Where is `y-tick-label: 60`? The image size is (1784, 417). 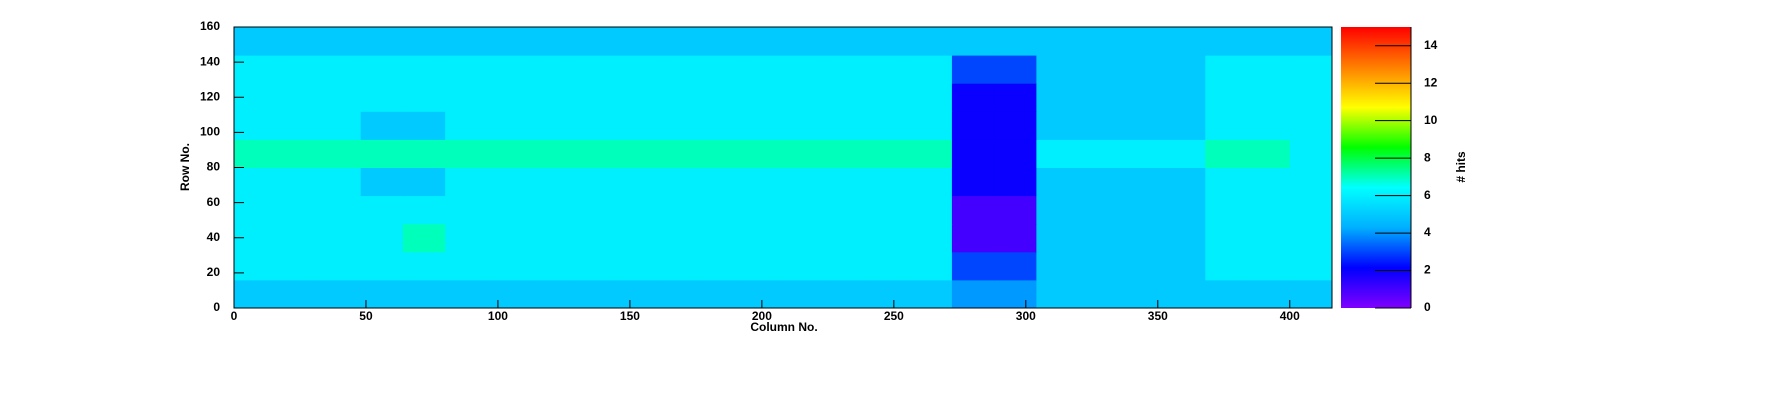
y-tick-label: 60 is located at coordinates (214, 202).